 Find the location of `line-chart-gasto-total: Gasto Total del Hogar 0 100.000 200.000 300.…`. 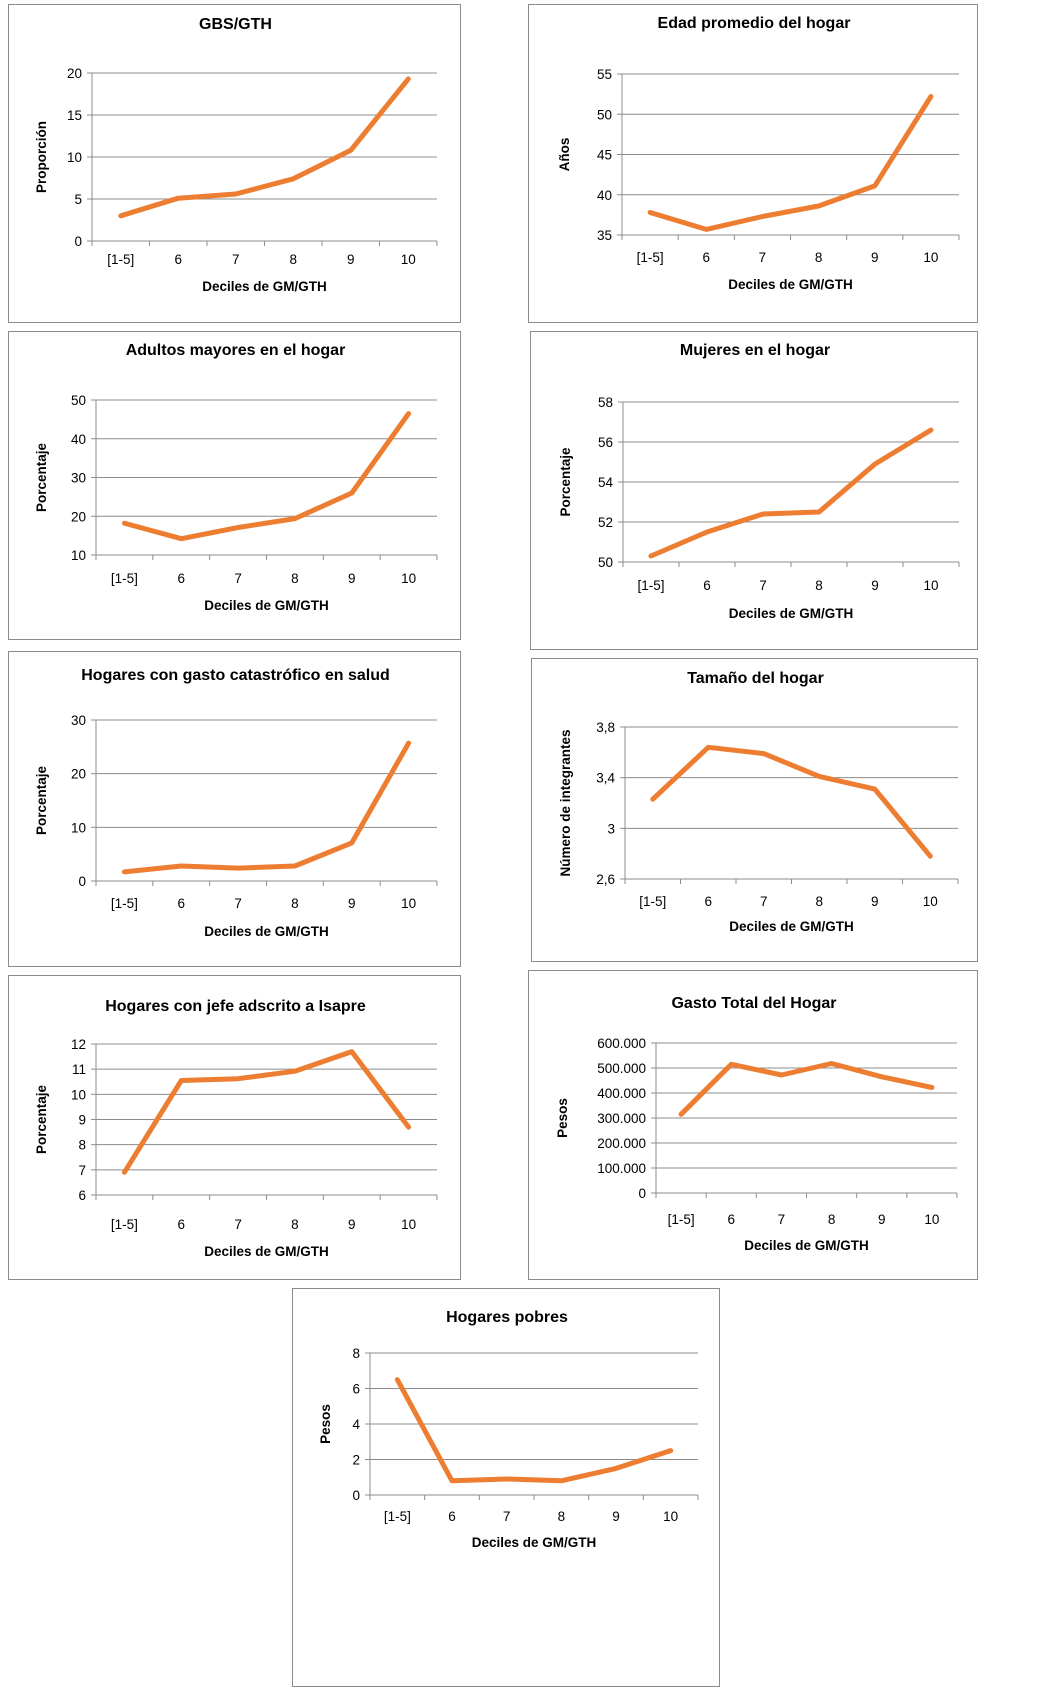

line-chart-gasto-total: Gasto Total del Hogar 0 100.000 200.000 300.… is located at coordinates (756, 1124).